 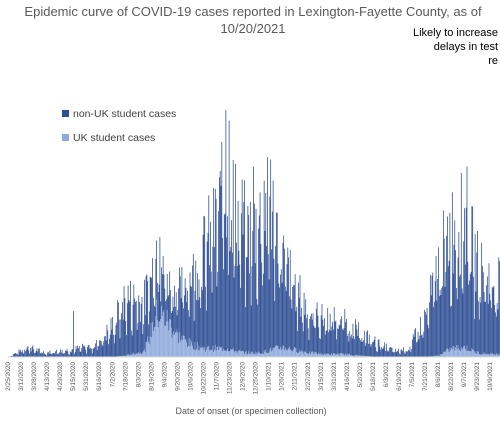 I want to click on x-tick-label: 1/10/2021, so click(x=269, y=376).